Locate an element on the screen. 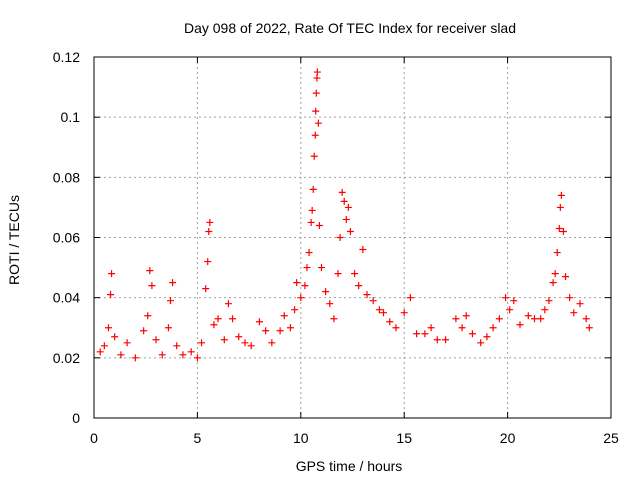  y-axis-label: ROTI / TECUs is located at coordinates (14, 240).